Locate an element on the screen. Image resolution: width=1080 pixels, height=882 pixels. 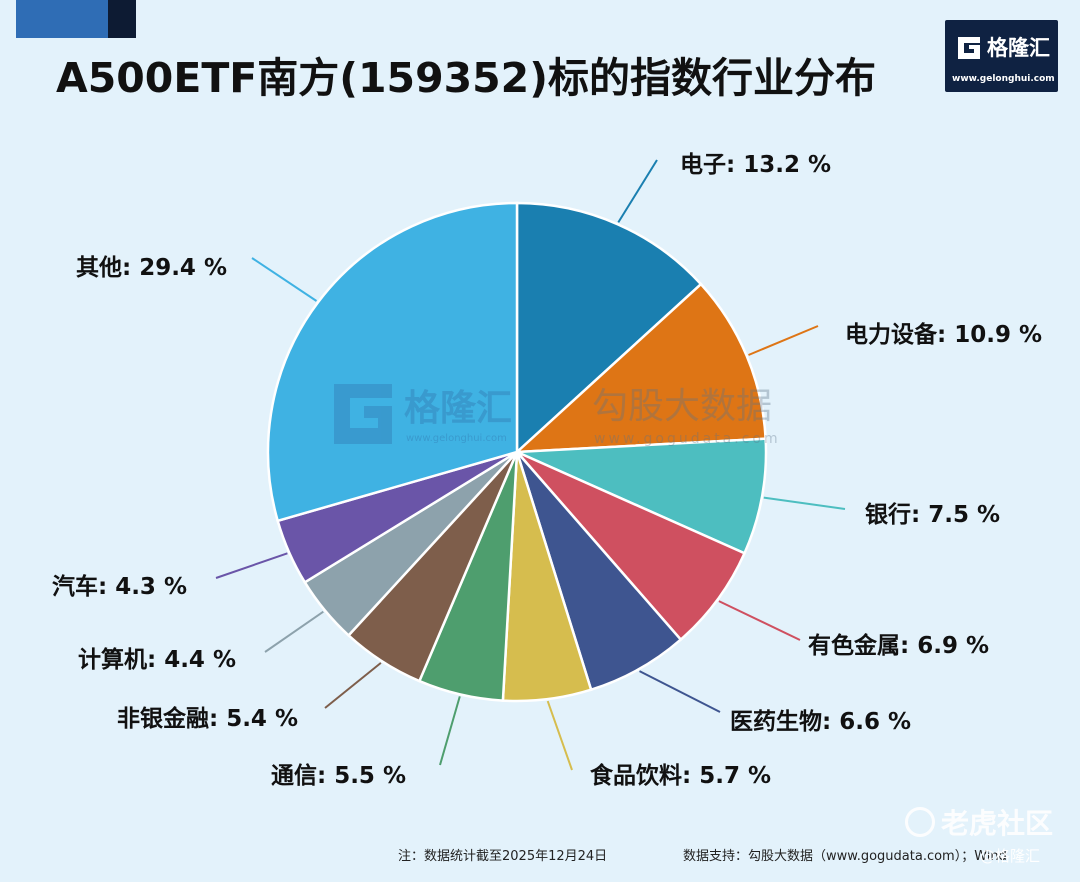
tiger-community-badge: 老虎社区 is located at coordinates (979, 822).